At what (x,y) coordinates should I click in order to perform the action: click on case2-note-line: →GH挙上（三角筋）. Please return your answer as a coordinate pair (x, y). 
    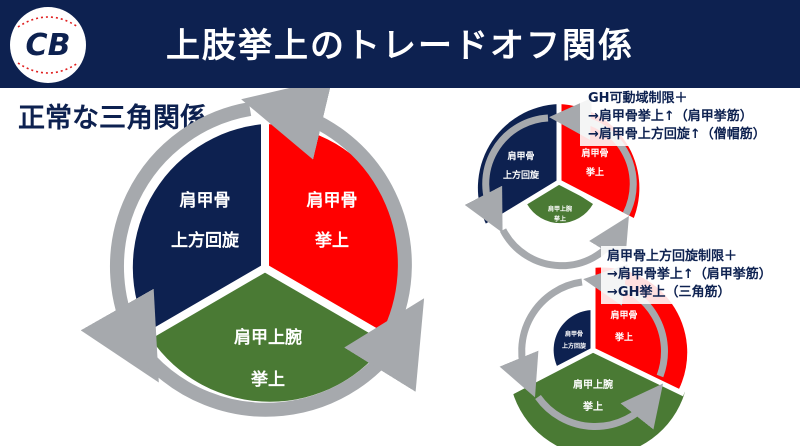
    Looking at the image, I should click on (669, 292).